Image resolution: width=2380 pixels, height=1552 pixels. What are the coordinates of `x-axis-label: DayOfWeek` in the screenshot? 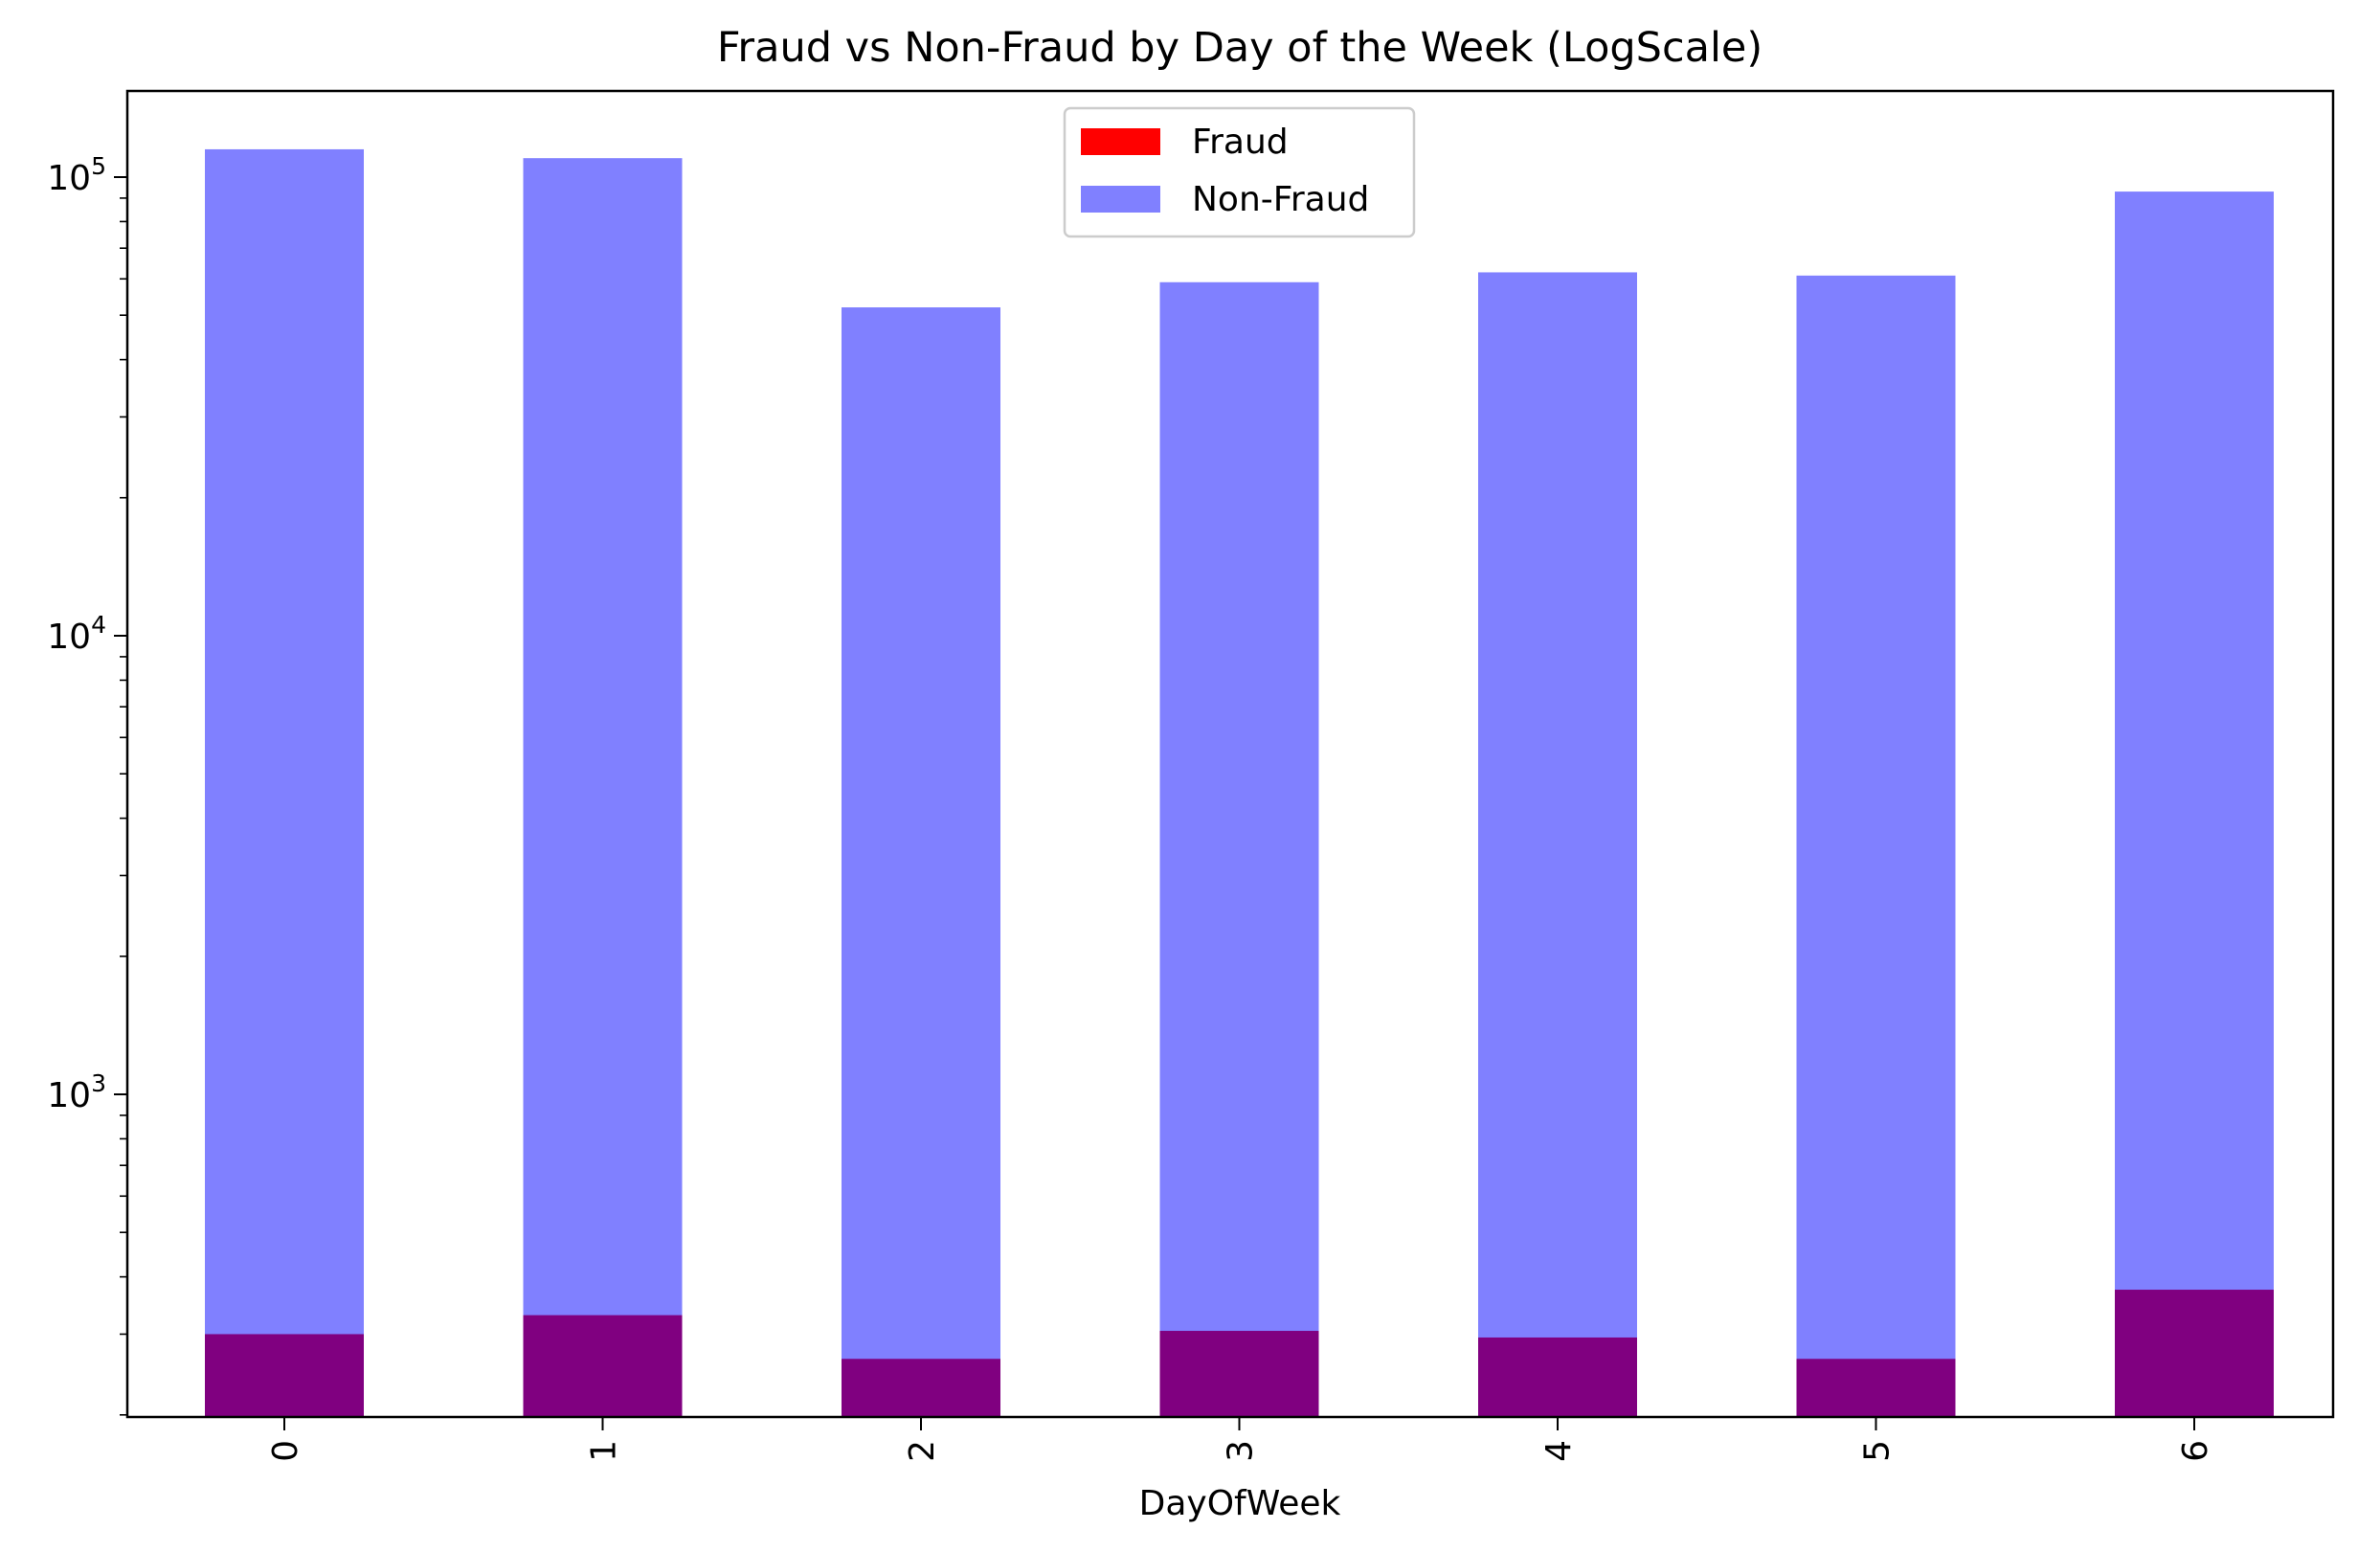 It's located at (1240, 1503).